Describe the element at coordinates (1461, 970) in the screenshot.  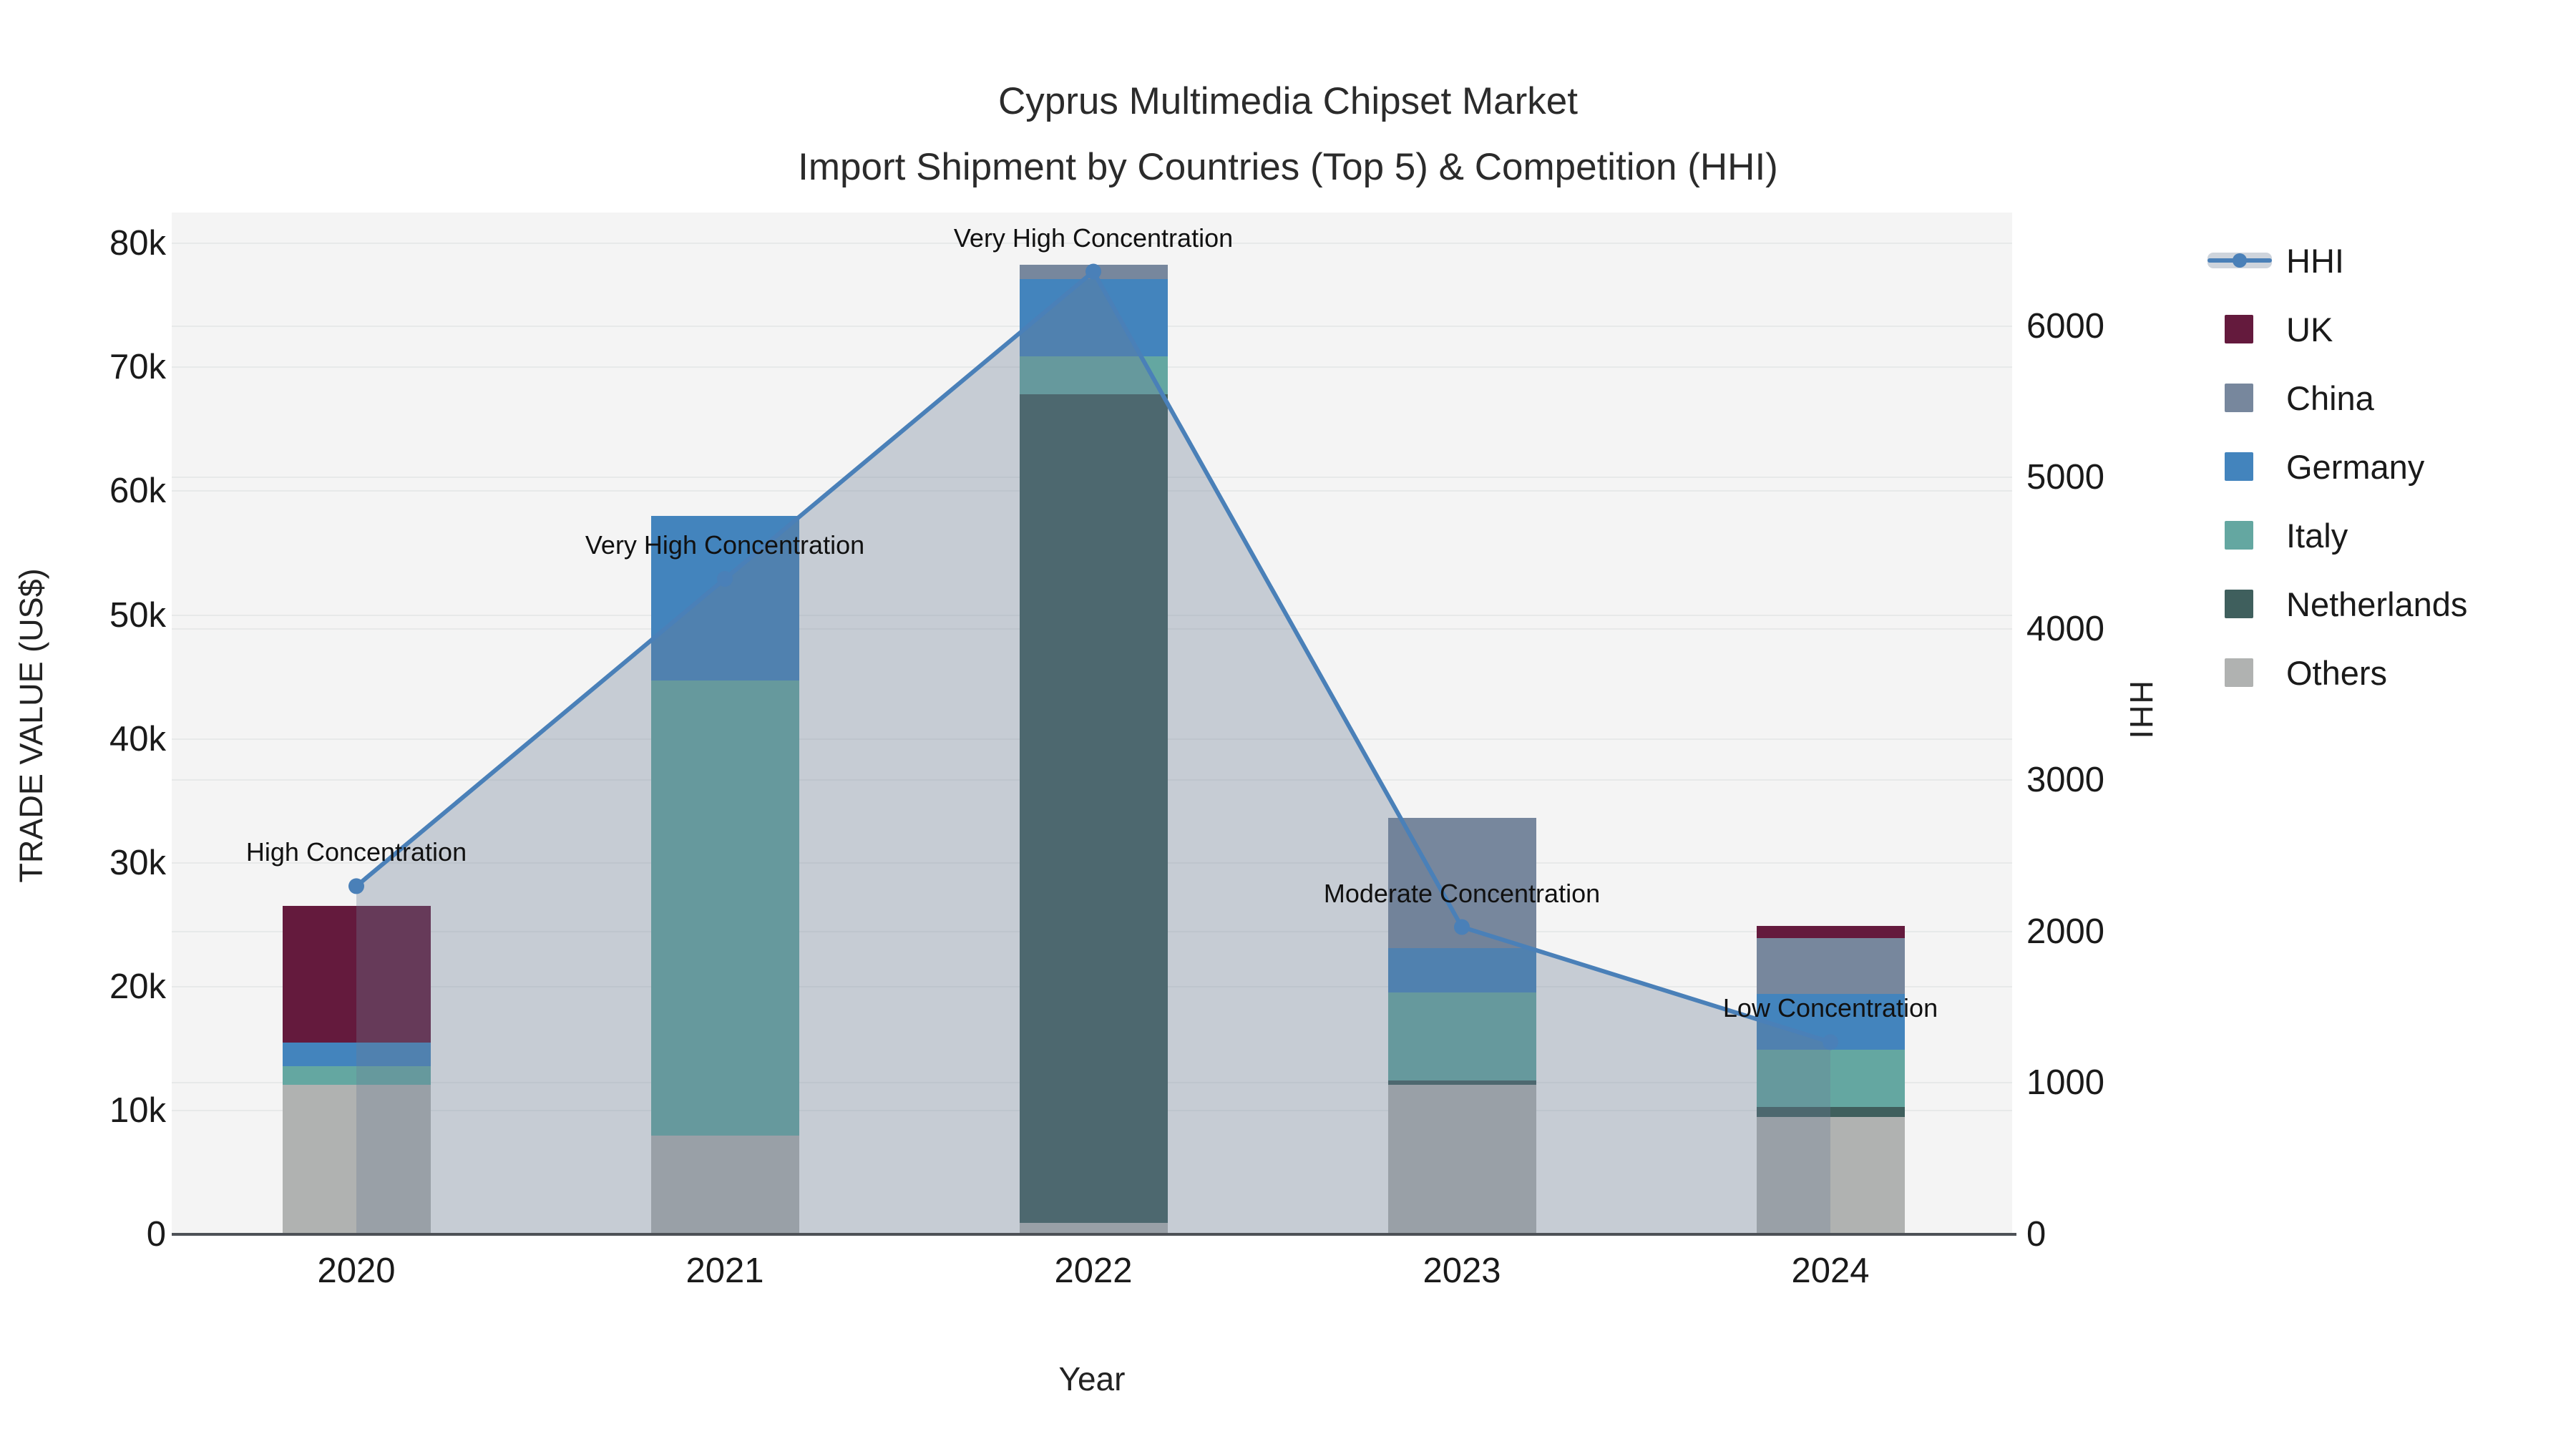
I see `bar-segment-germany-2023` at that location.